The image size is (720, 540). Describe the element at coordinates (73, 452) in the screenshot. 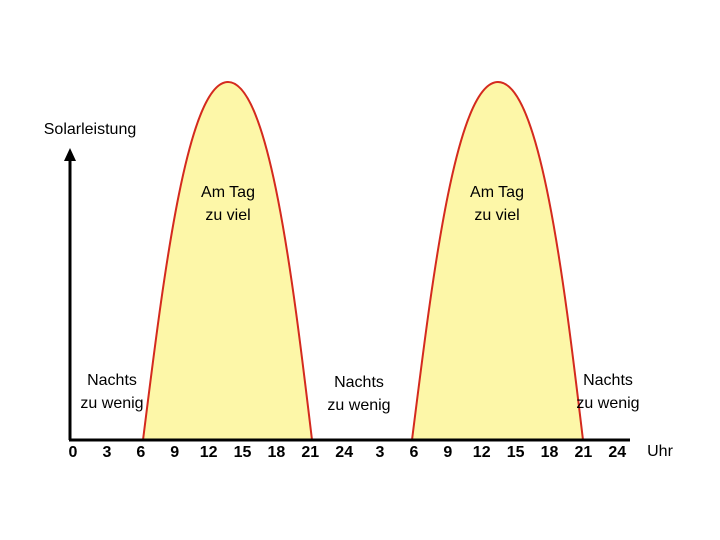

I see `x-tick-label: 0` at that location.